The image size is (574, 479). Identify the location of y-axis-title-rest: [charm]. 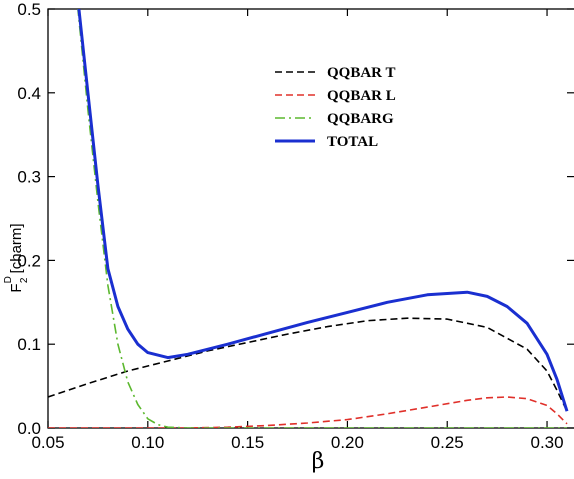
(16, 250).